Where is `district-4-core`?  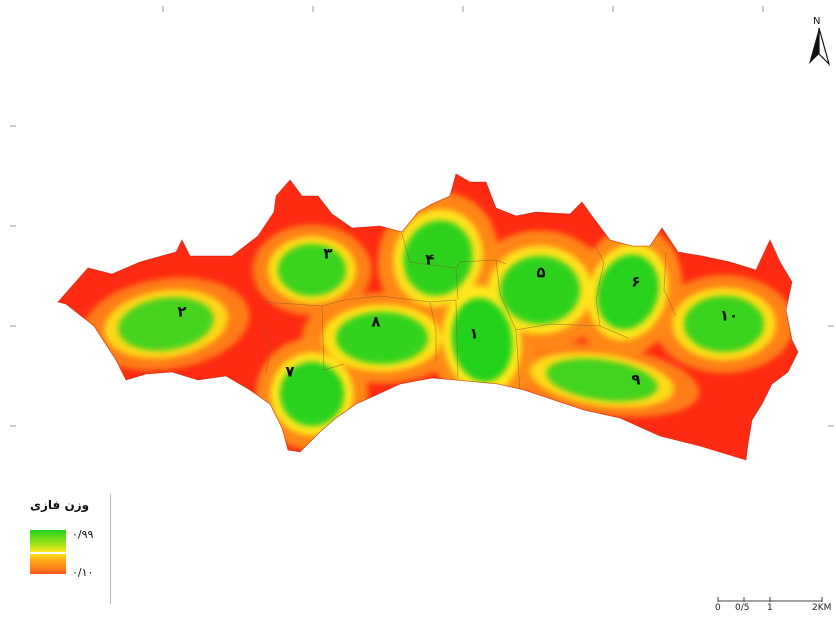
district-4-core is located at coordinates (438, 258).